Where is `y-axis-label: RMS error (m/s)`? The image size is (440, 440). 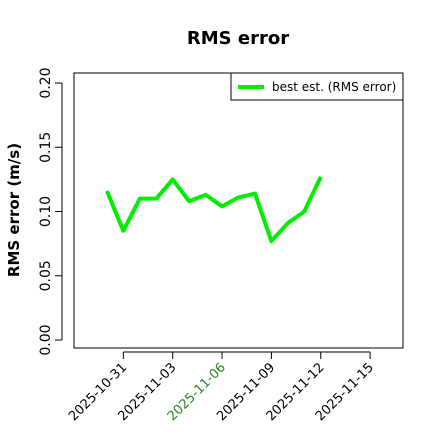 y-axis-label: RMS error (m/s) is located at coordinates (14, 210).